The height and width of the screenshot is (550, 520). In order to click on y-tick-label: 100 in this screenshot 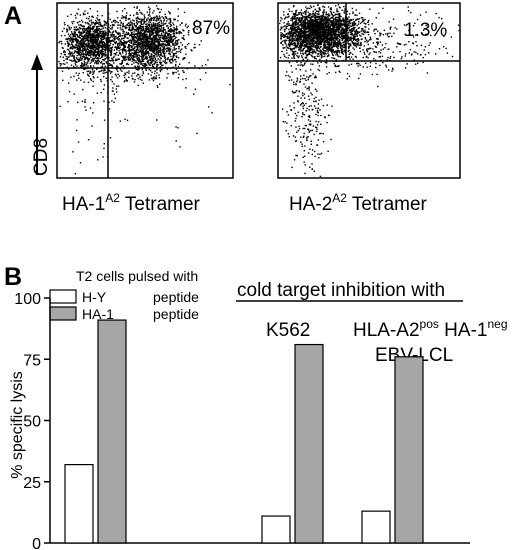, I will do `click(27, 299)`.